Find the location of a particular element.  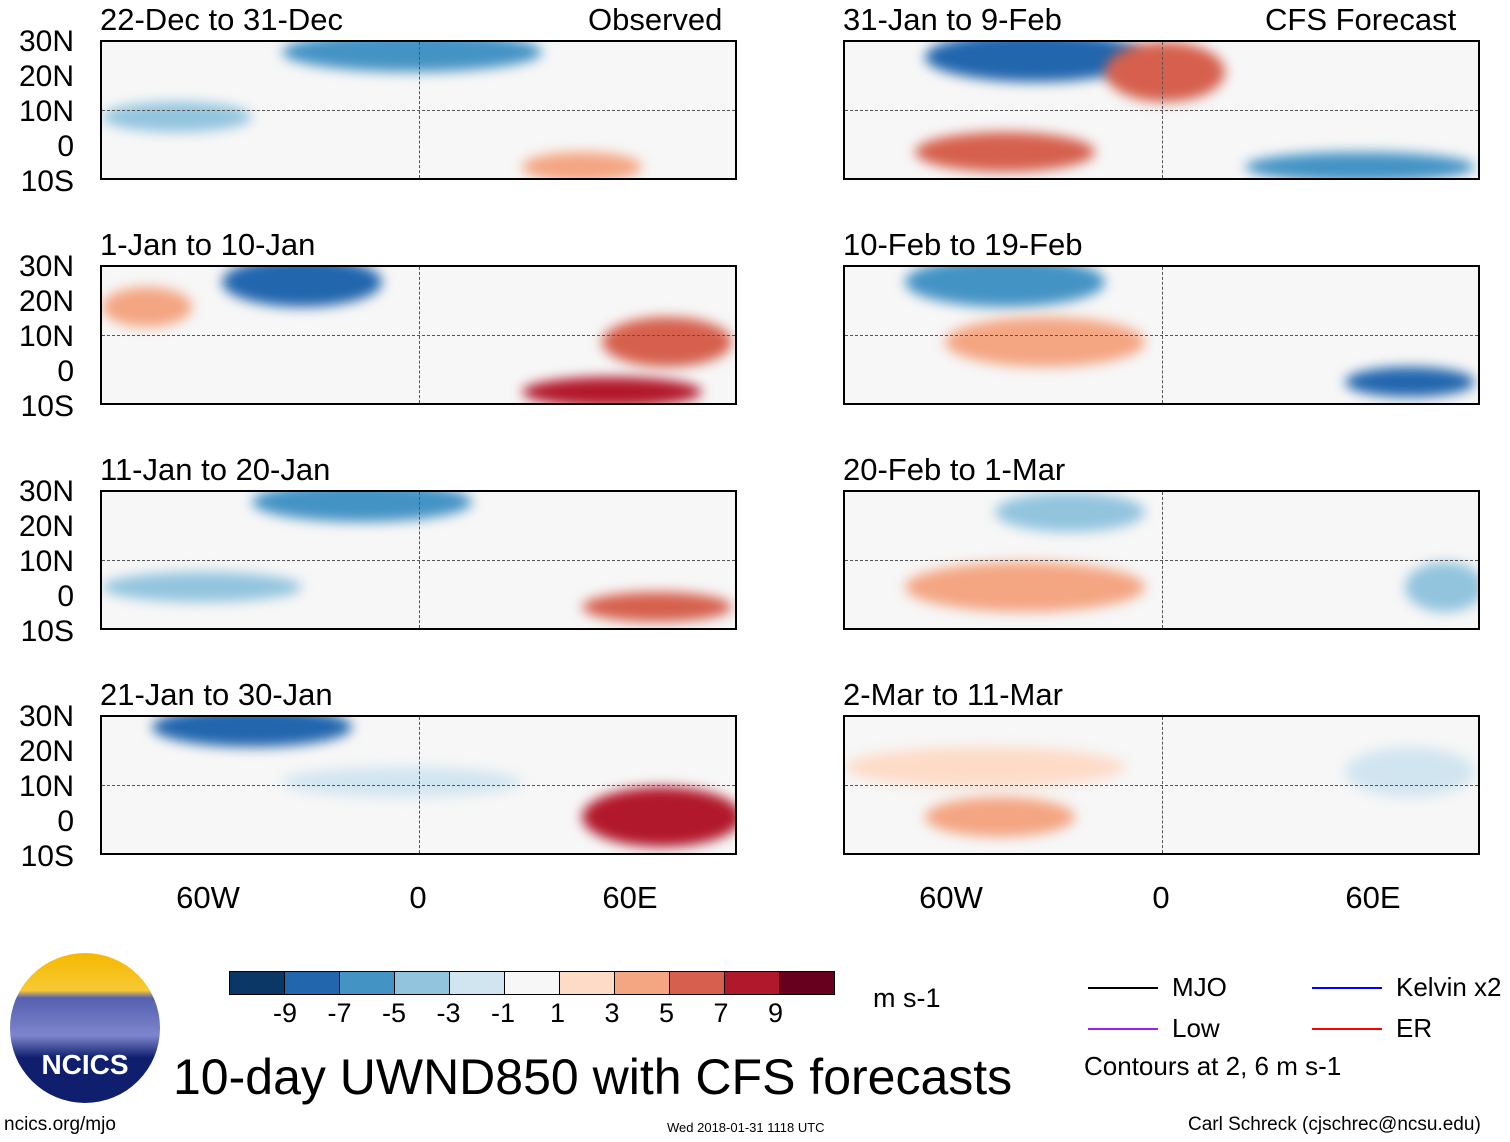

colorbar-tick: 7 is located at coordinates (721, 1013).